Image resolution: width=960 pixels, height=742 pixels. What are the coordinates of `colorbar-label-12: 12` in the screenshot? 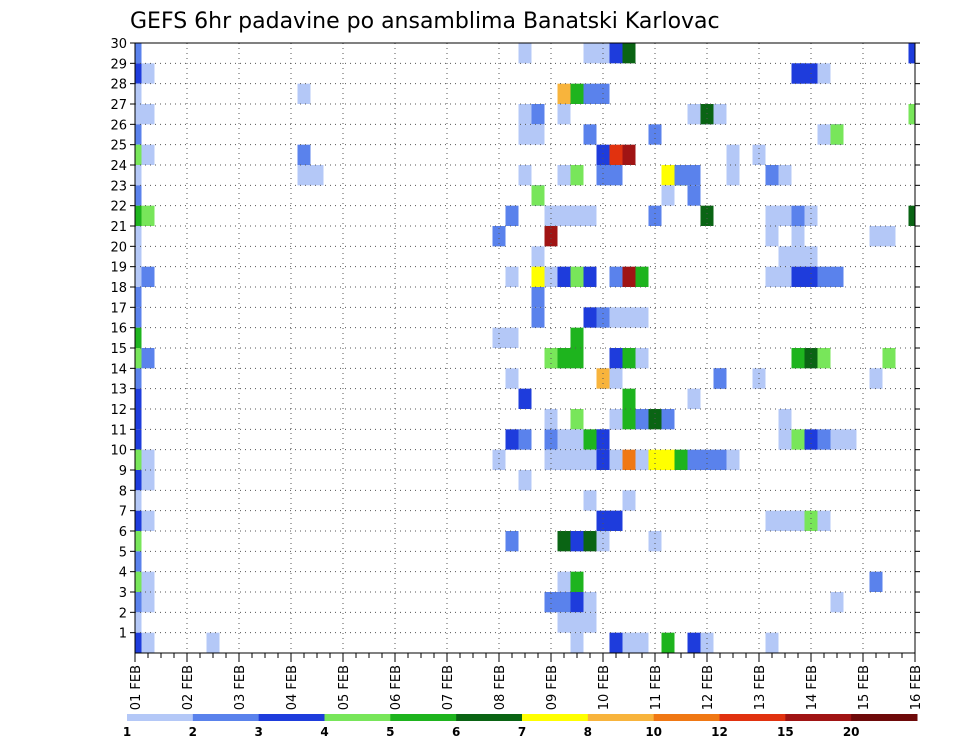 It's located at (719, 732).